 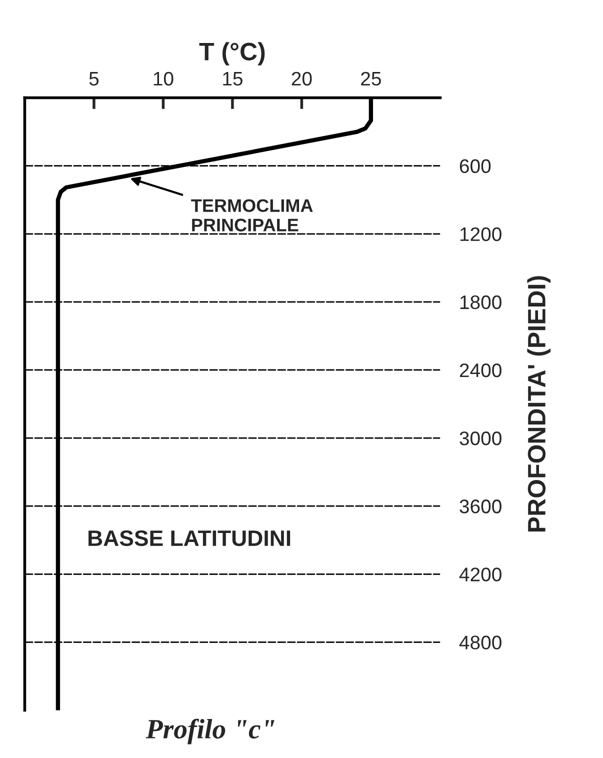 What do you see at coordinates (481, 234) in the screenshot?
I see `y-tick-label: 1200` at bounding box center [481, 234].